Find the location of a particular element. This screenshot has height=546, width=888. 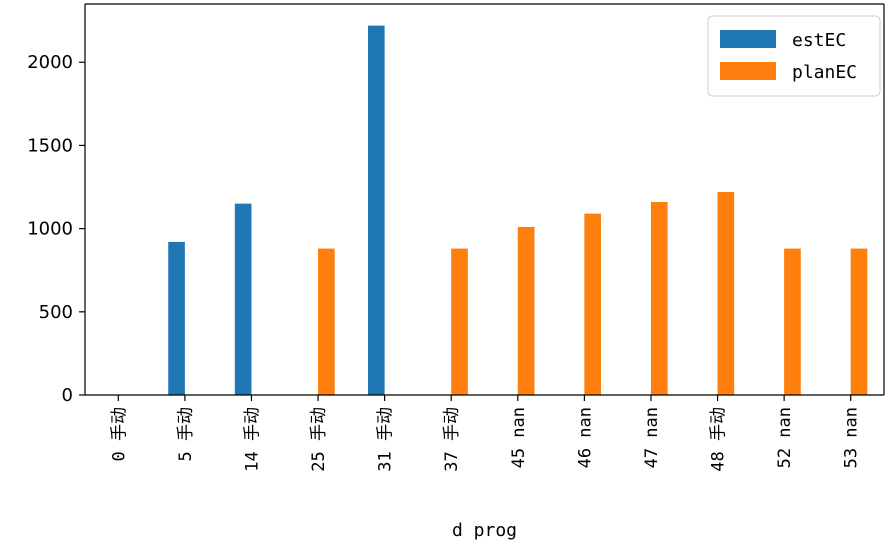

x-tick-label: 5 手动 is located at coordinates (186, 434).